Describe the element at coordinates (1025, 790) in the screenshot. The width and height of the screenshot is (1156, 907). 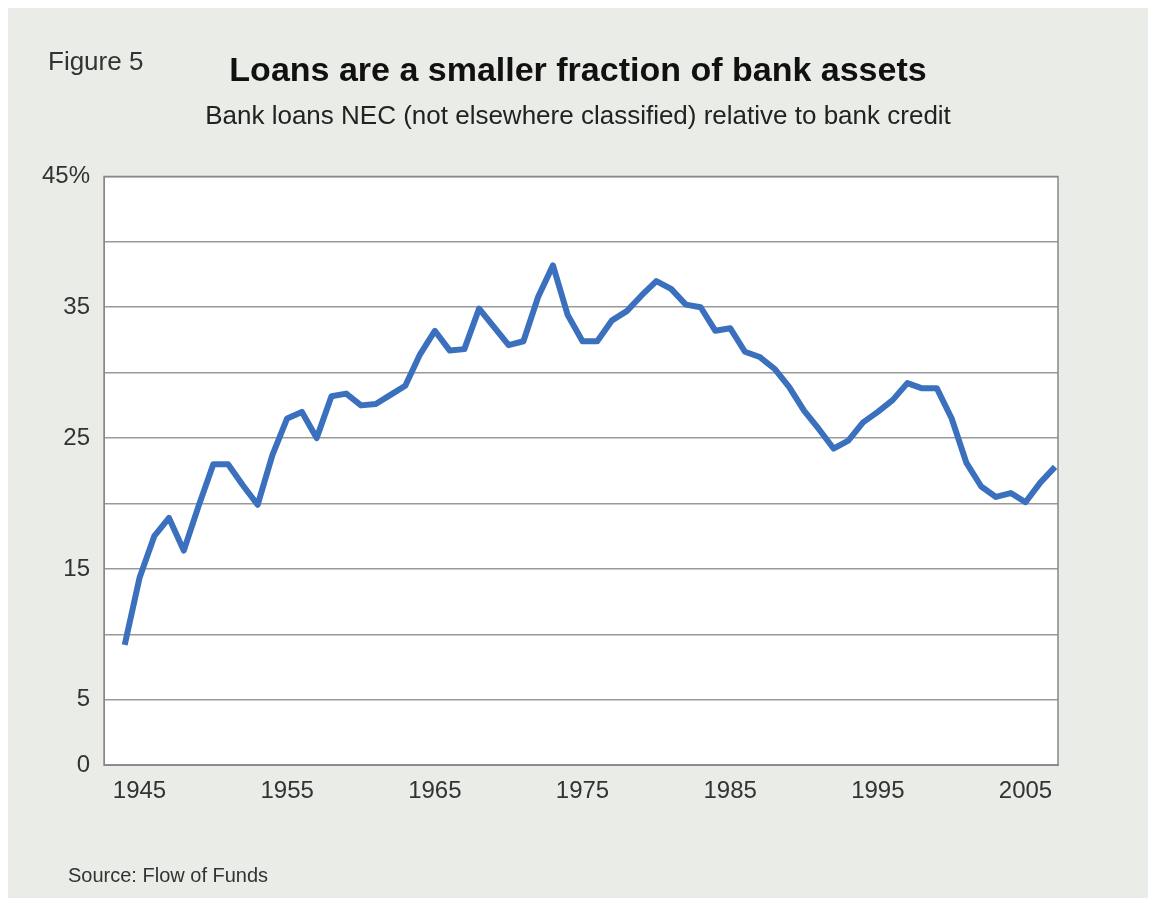
I see `x-tick-label: 2005` at that location.